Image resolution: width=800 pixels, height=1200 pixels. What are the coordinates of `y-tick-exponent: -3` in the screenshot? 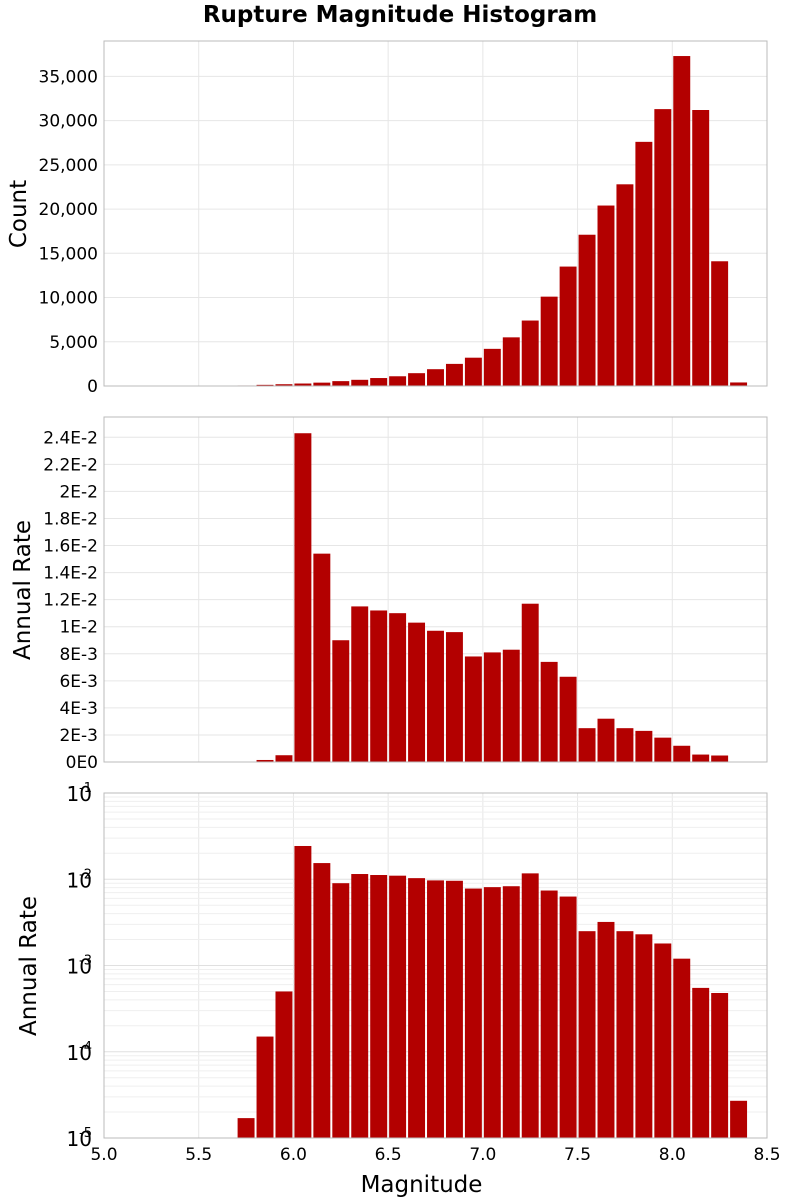 It's located at (85, 961).